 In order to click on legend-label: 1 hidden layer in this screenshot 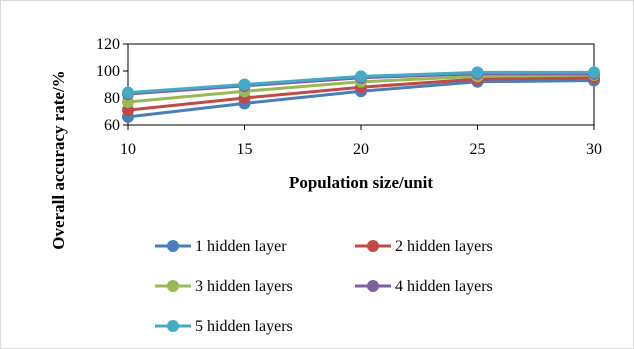, I will do `click(241, 246)`.